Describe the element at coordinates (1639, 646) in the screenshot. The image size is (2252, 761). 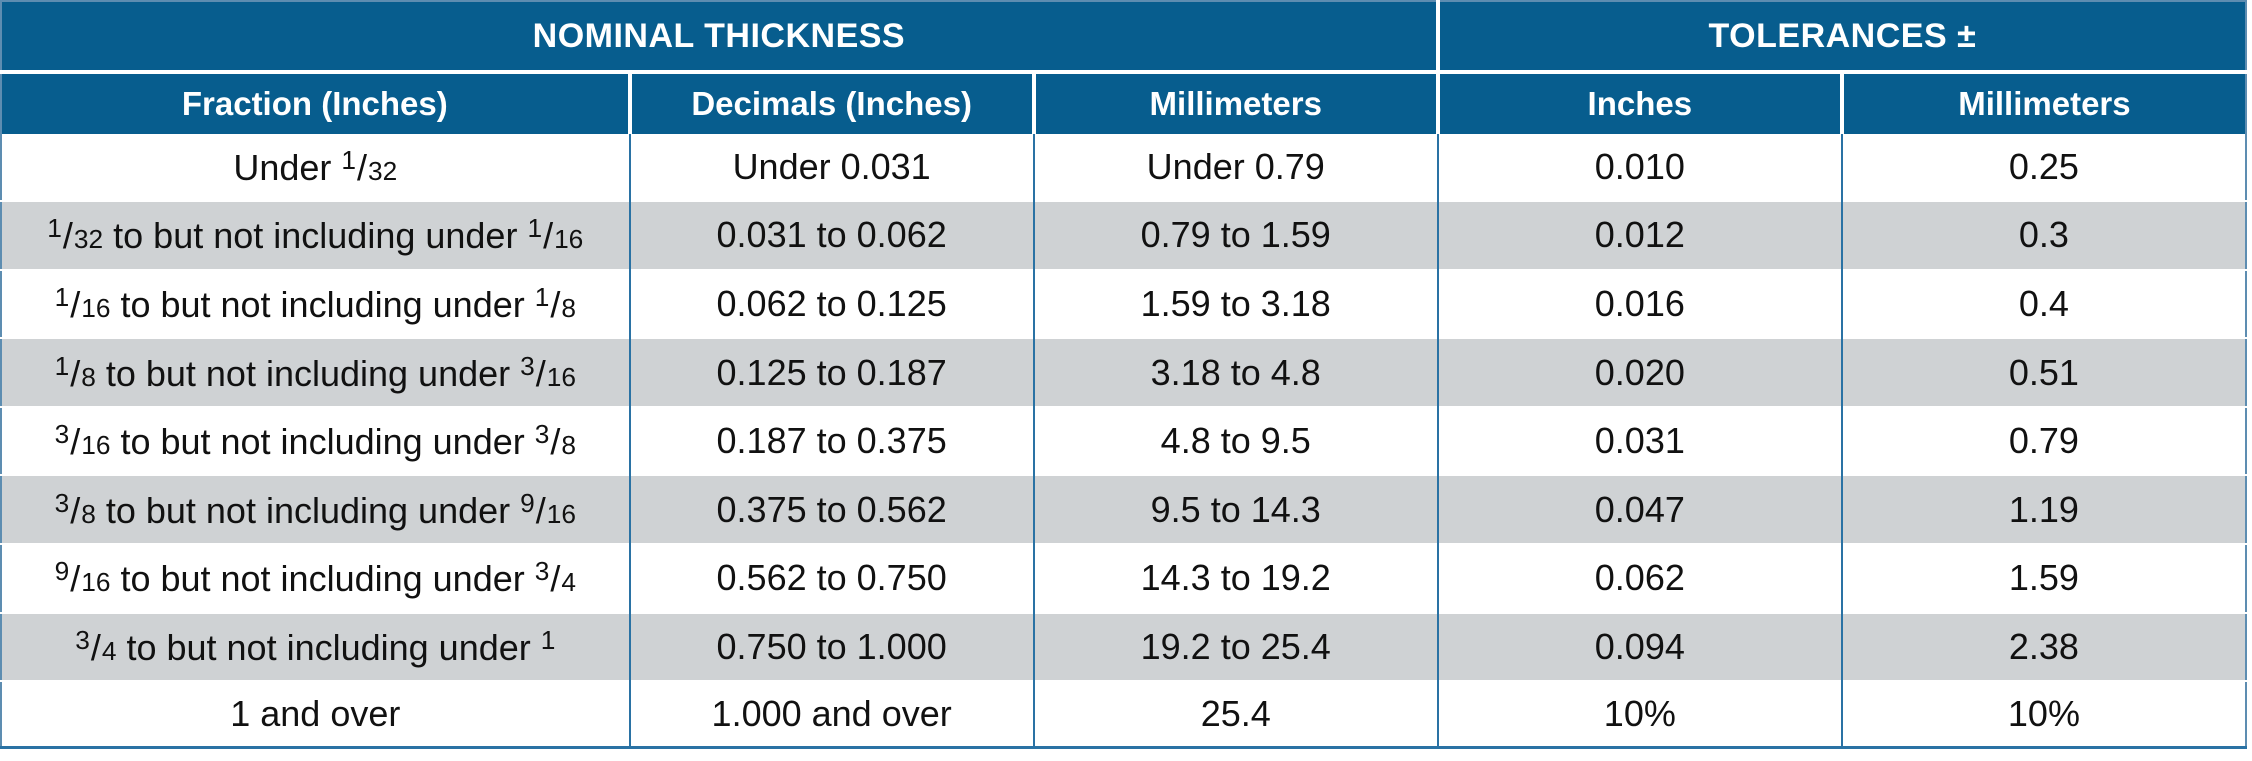
I see `table-cell-tolerance-inches: 0.094` at that location.